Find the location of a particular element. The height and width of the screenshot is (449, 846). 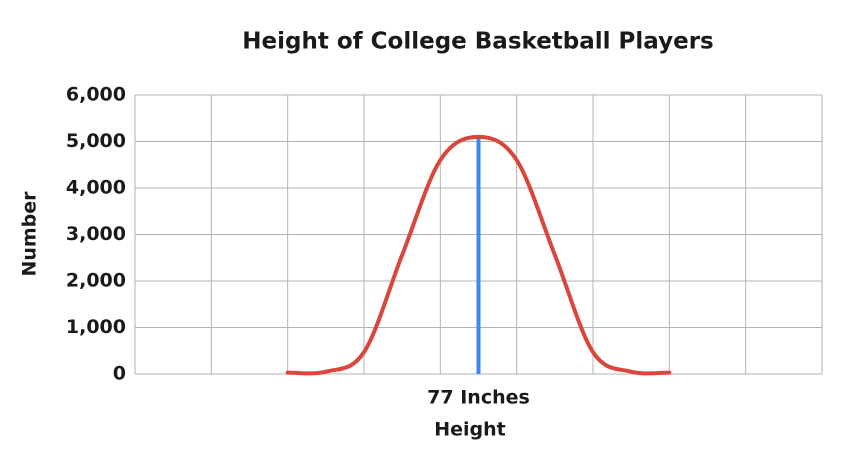

x-tick-label: 77 Inches is located at coordinates (478, 398).